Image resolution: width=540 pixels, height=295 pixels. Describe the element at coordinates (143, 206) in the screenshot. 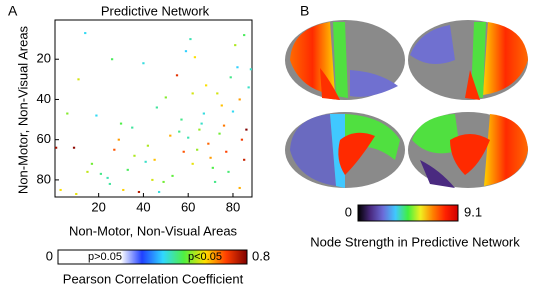

I see `x-tick-label: 40` at that location.